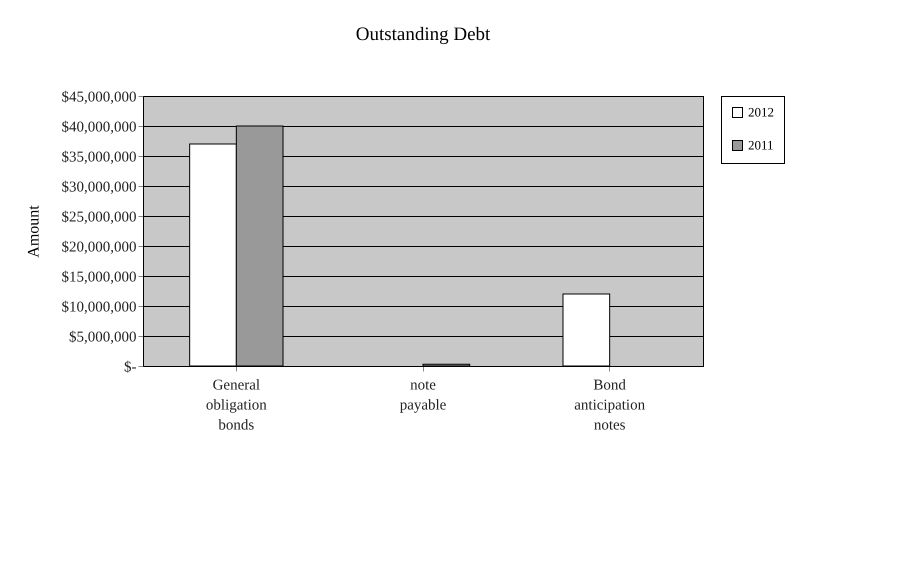  What do you see at coordinates (99, 248) in the screenshot?
I see `y-tick-label: $20,000,000` at bounding box center [99, 248].